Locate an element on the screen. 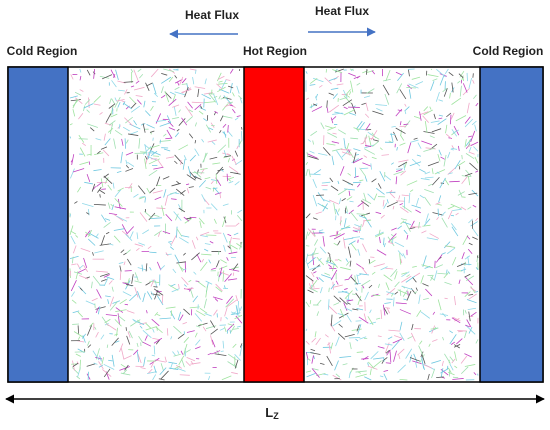 Image resolution: width=550 pixels, height=430 pixels. length-main: L is located at coordinates (269, 412).